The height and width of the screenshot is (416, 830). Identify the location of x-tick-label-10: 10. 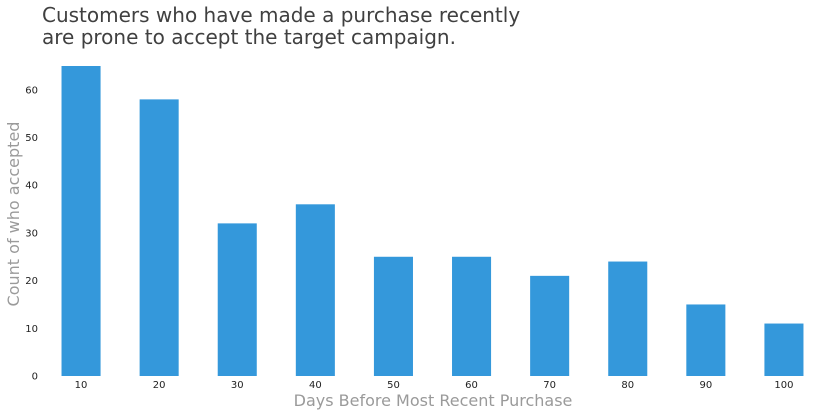
(81, 385).